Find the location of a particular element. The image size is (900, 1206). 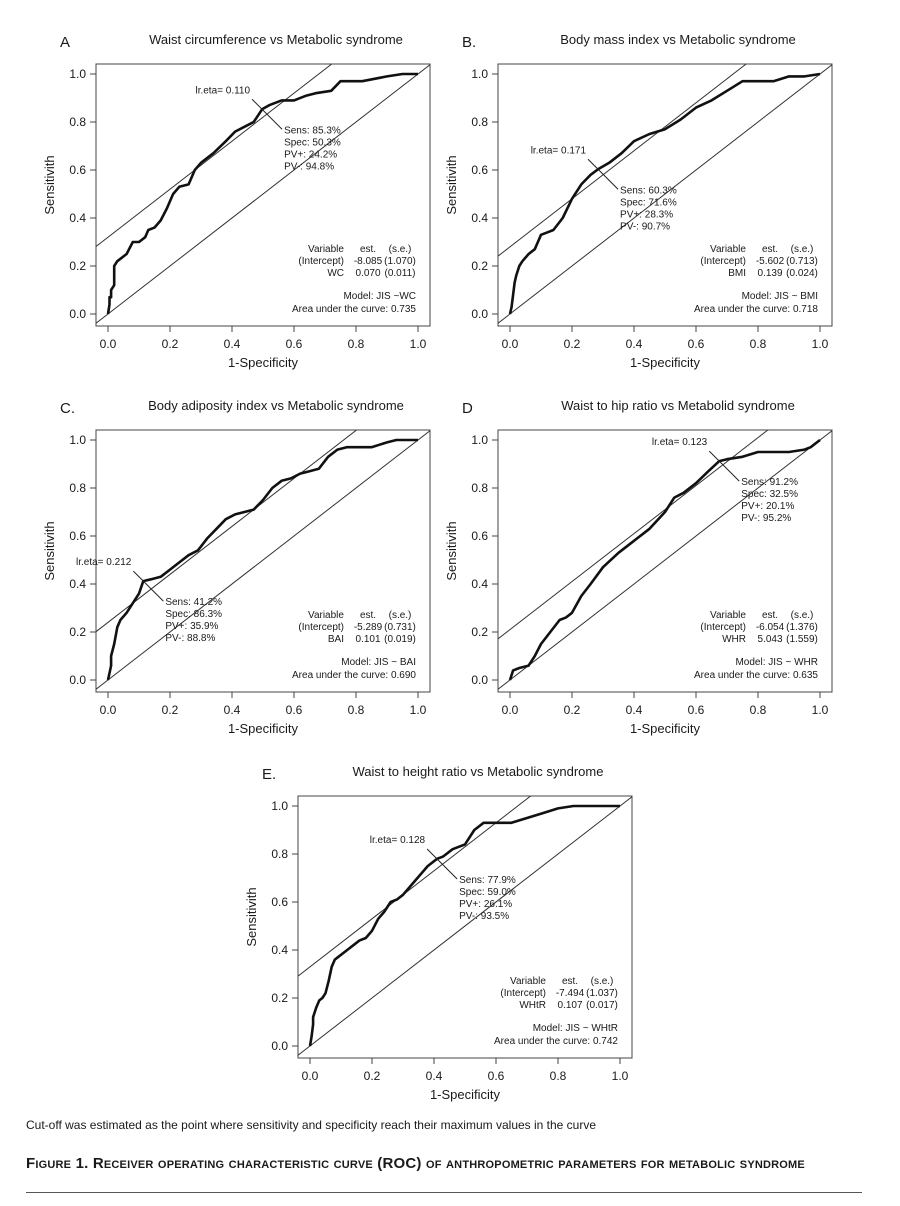

cutoff-stat: PV-: 90.7% is located at coordinates (645, 226).